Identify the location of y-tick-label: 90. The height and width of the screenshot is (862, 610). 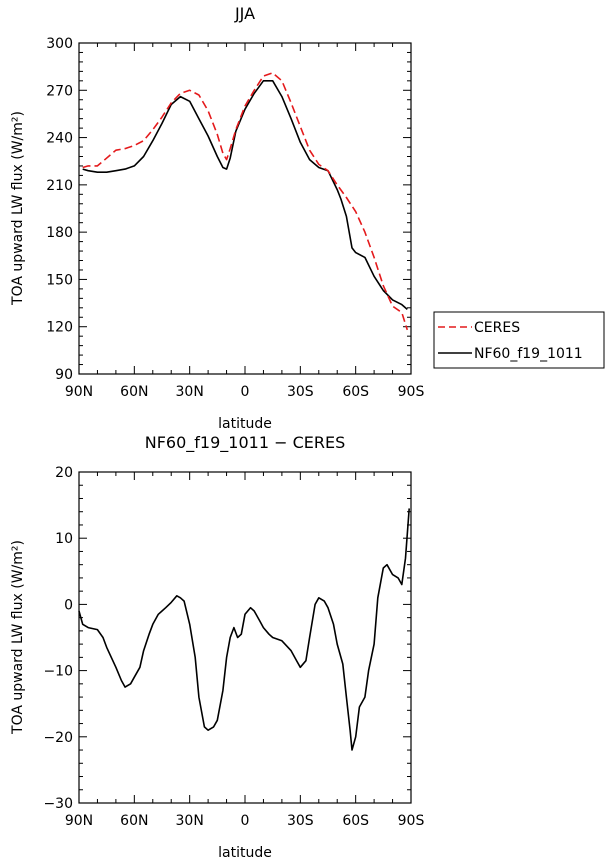
(64, 375).